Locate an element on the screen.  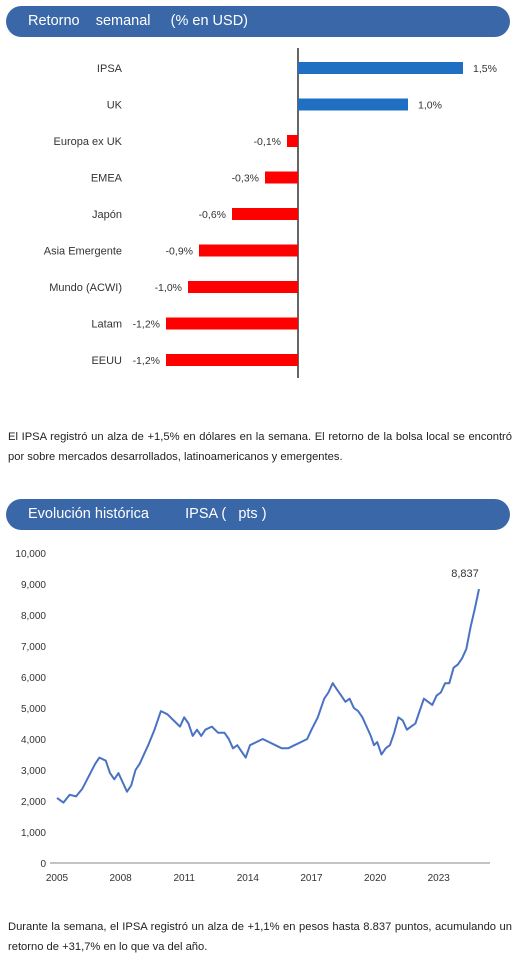
value-label: -0,3% is located at coordinates (245, 179).